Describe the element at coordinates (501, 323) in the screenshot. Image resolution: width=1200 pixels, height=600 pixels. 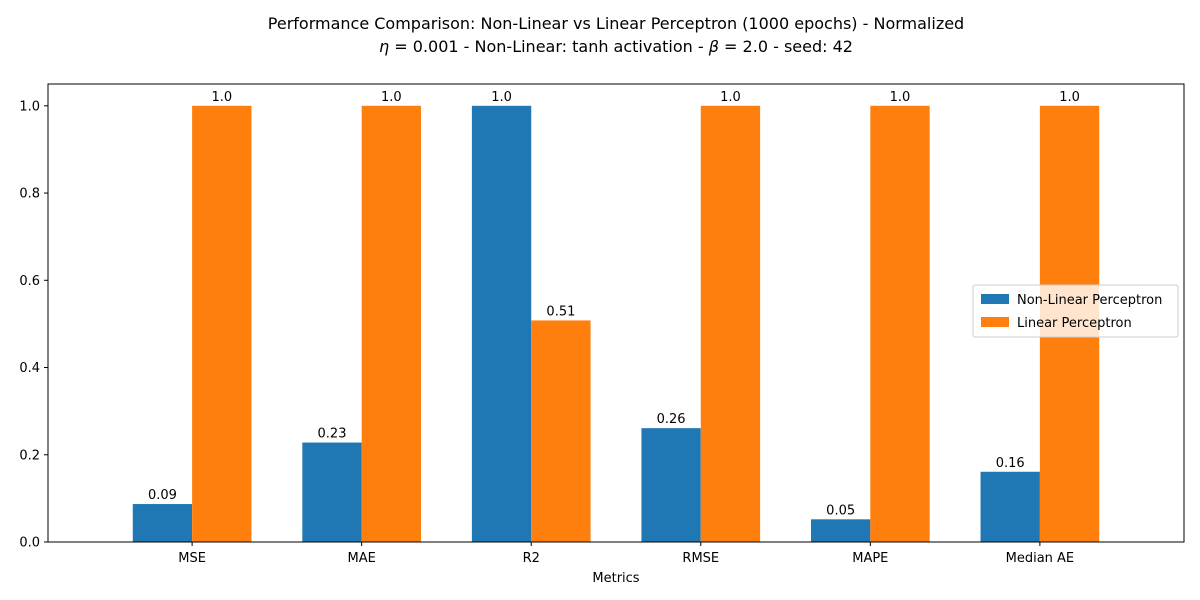
I see `bar-non-linear-perceptron-r2` at that location.